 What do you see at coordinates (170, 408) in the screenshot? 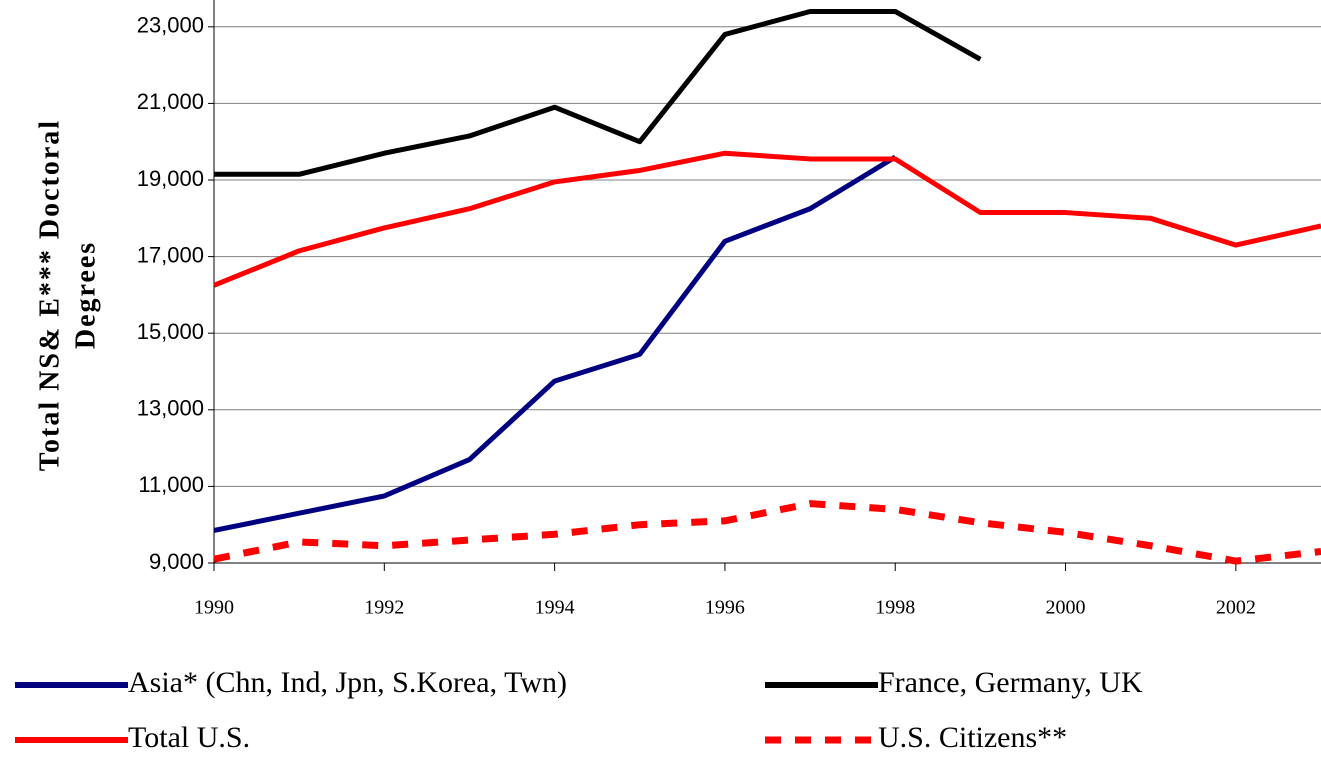
I see `y-tick-label: 13,000` at bounding box center [170, 408].